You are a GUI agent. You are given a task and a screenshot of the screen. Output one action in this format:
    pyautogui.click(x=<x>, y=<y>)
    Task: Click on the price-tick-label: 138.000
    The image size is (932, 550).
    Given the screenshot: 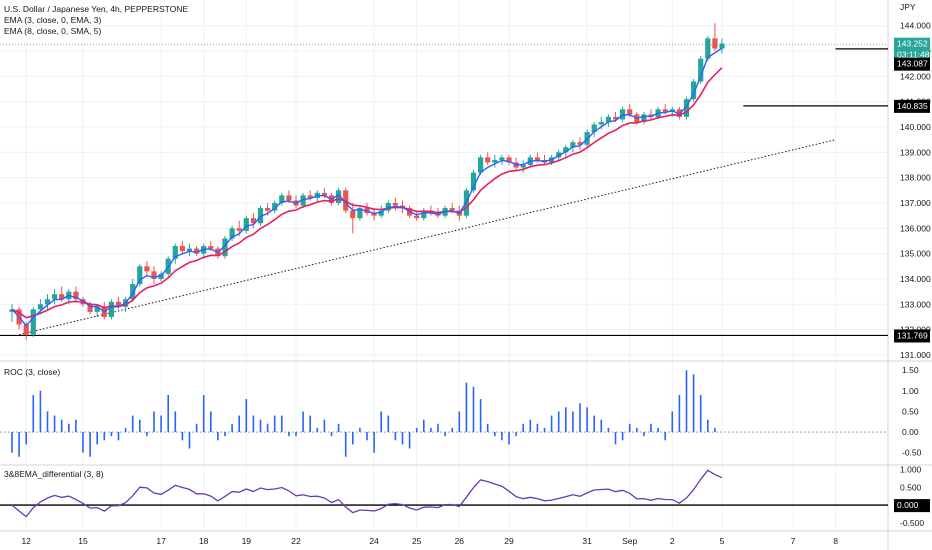 What is the action you would take?
    pyautogui.click(x=915, y=178)
    